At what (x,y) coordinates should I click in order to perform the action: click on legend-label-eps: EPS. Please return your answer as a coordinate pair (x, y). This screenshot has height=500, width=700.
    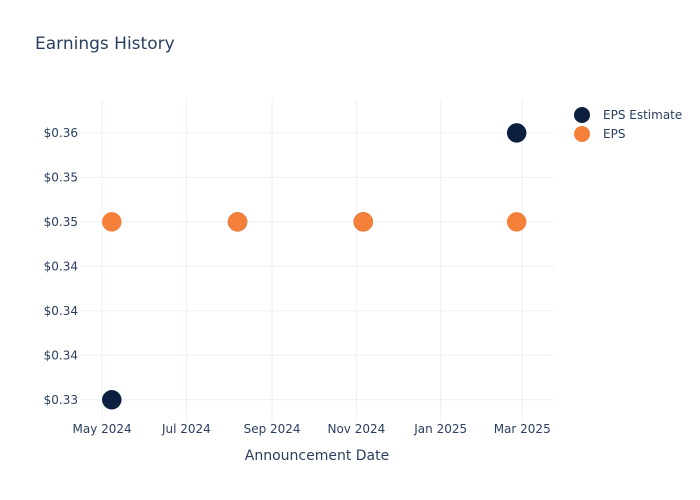
    Looking at the image, I should click on (614, 133).